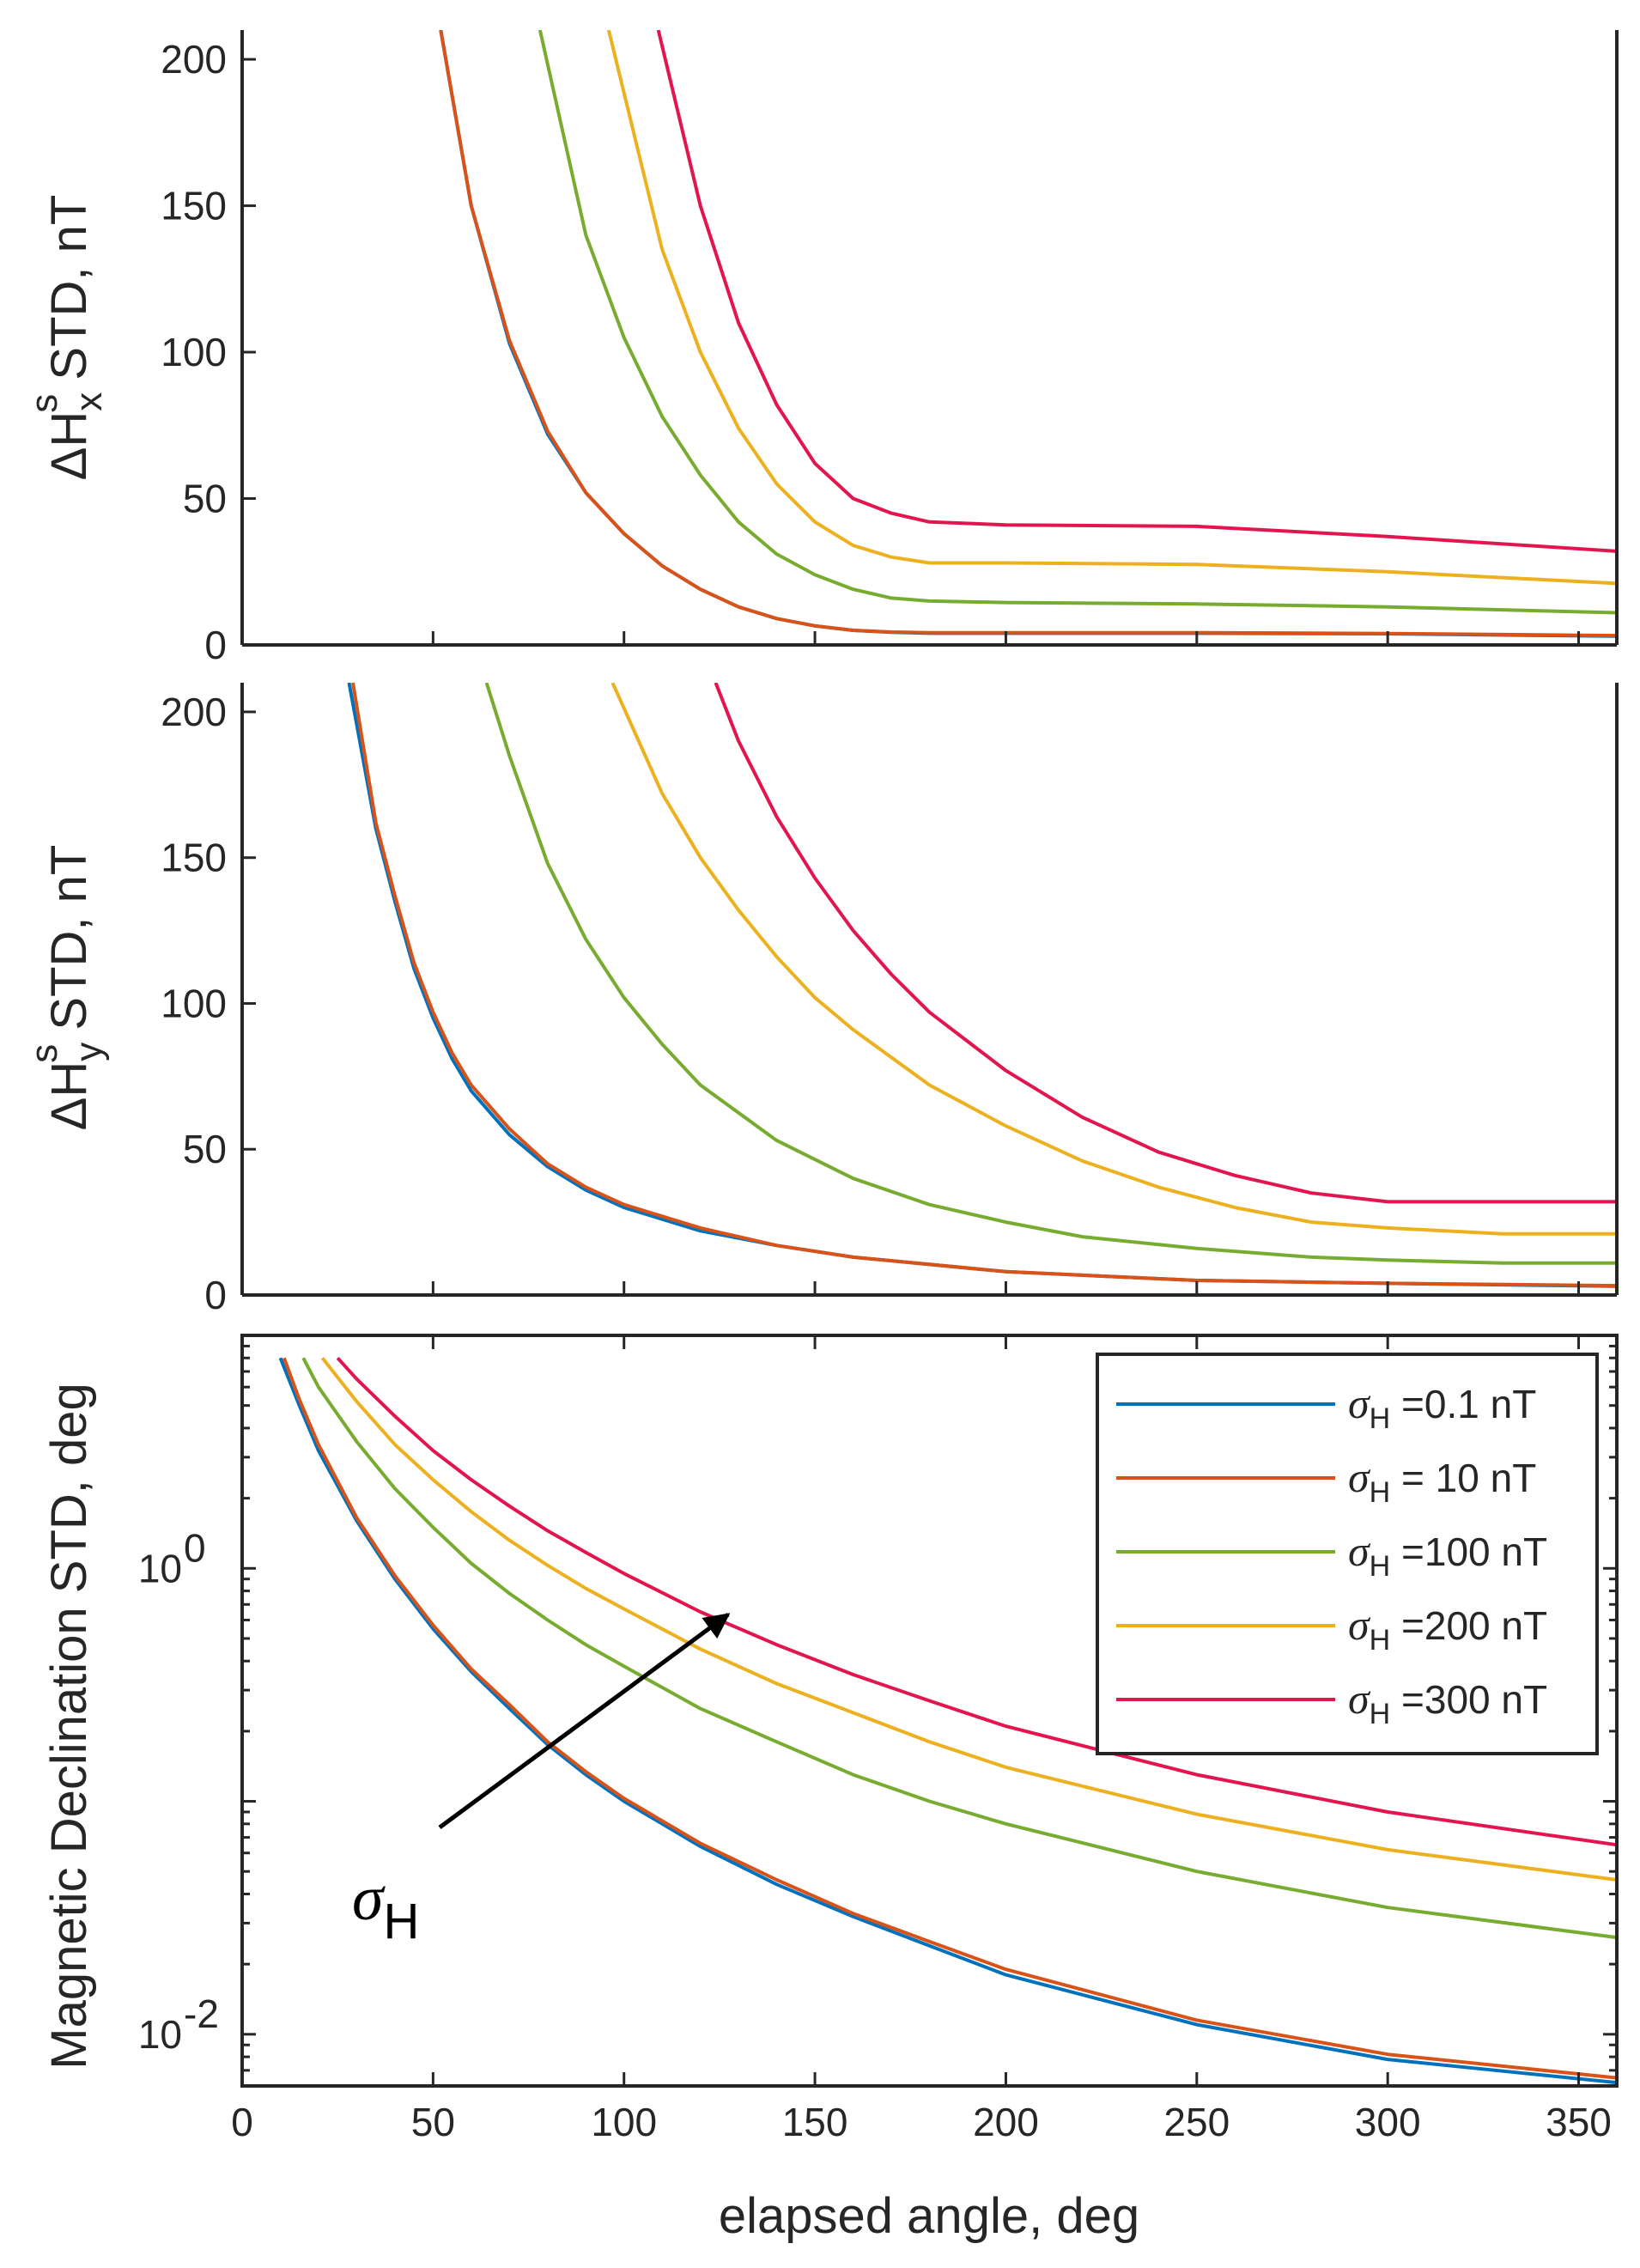  What do you see at coordinates (69, 1727) in the screenshot?
I see `ylabel-bottom: Magnetic Declination STD, deg` at bounding box center [69, 1727].